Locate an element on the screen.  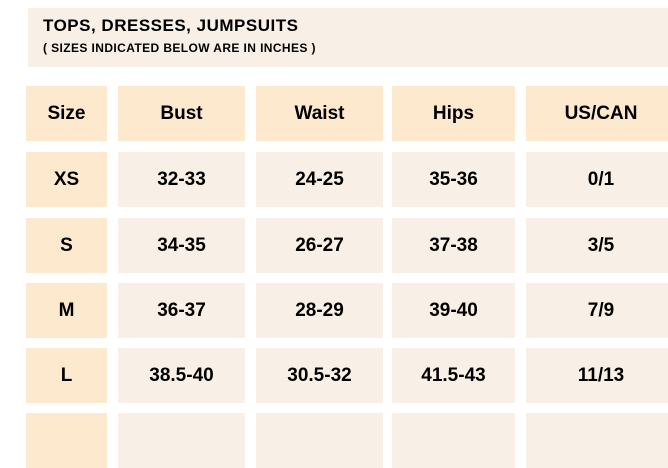
table-cell: 32-33 is located at coordinates (181, 179).